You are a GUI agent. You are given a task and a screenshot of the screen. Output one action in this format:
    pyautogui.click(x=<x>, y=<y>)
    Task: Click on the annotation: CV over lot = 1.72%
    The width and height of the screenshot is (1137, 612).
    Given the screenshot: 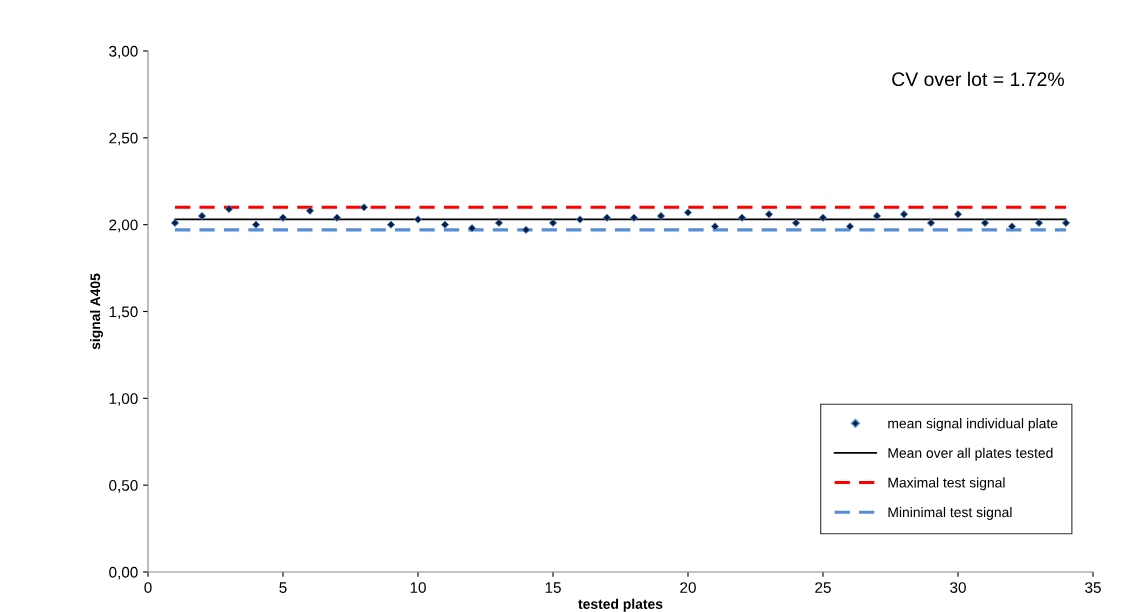 What is the action you would take?
    pyautogui.click(x=978, y=79)
    